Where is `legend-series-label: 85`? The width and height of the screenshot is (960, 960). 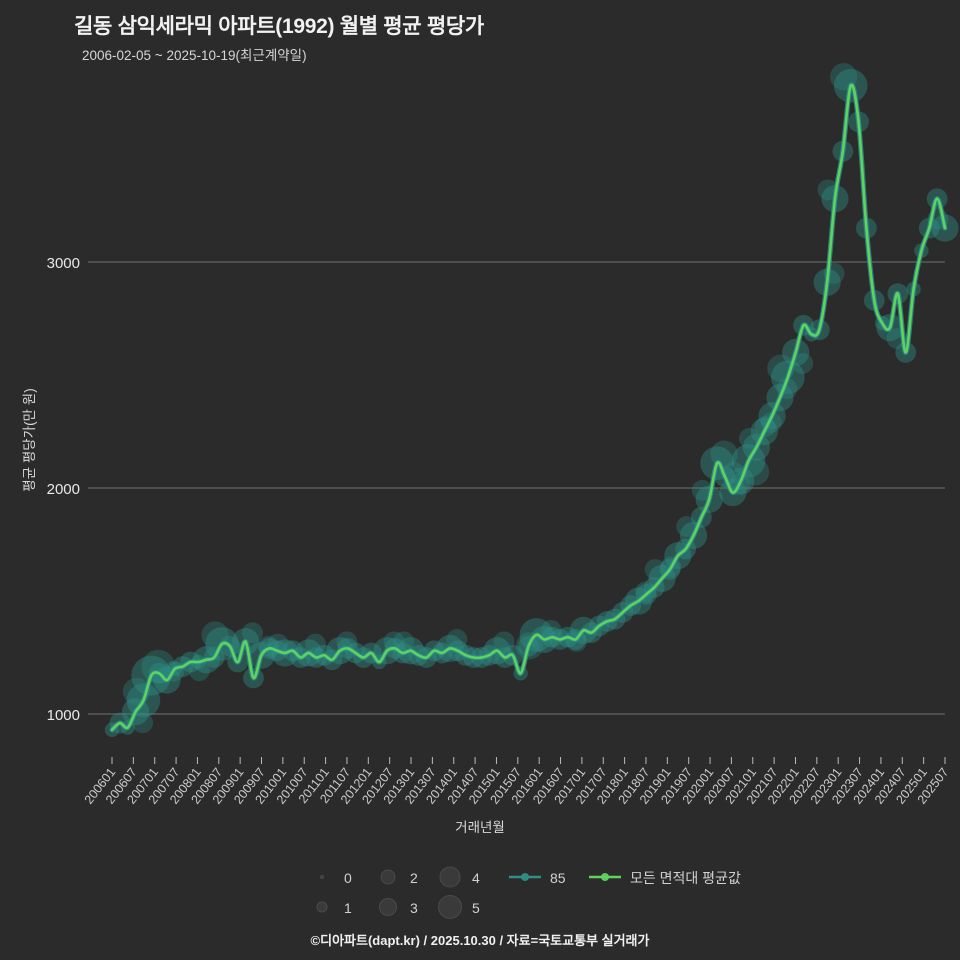
legend-series-label: 85 is located at coordinates (558, 878).